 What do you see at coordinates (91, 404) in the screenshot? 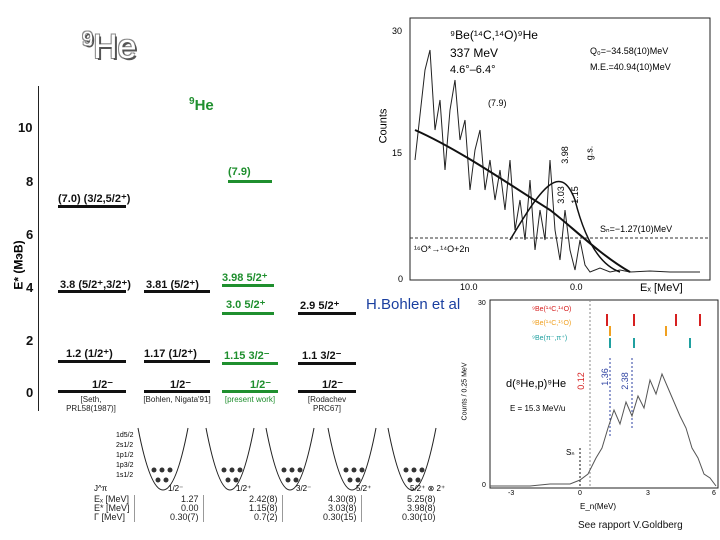
I see `reference: [Seth, PRL58(1987)]` at bounding box center [91, 404].